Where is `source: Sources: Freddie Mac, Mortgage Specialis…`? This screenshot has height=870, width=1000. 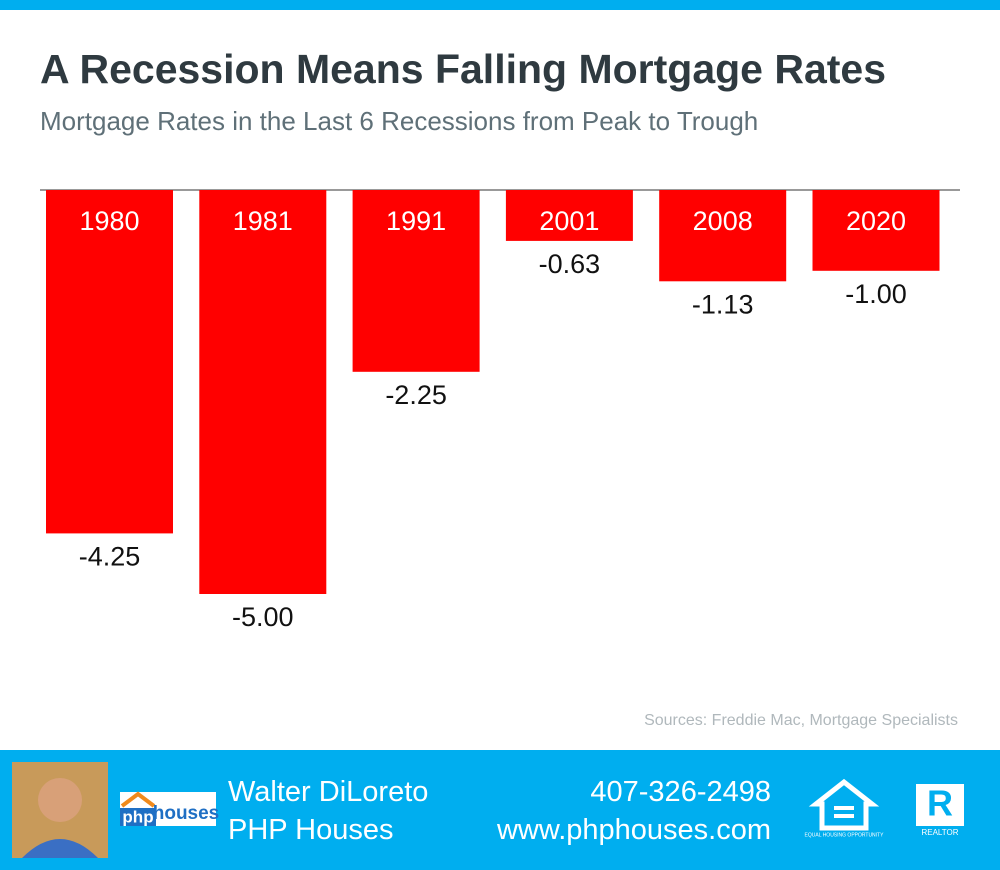 source: Sources: Freddie Mac, Mortgage Specialis… is located at coordinates (801, 720).